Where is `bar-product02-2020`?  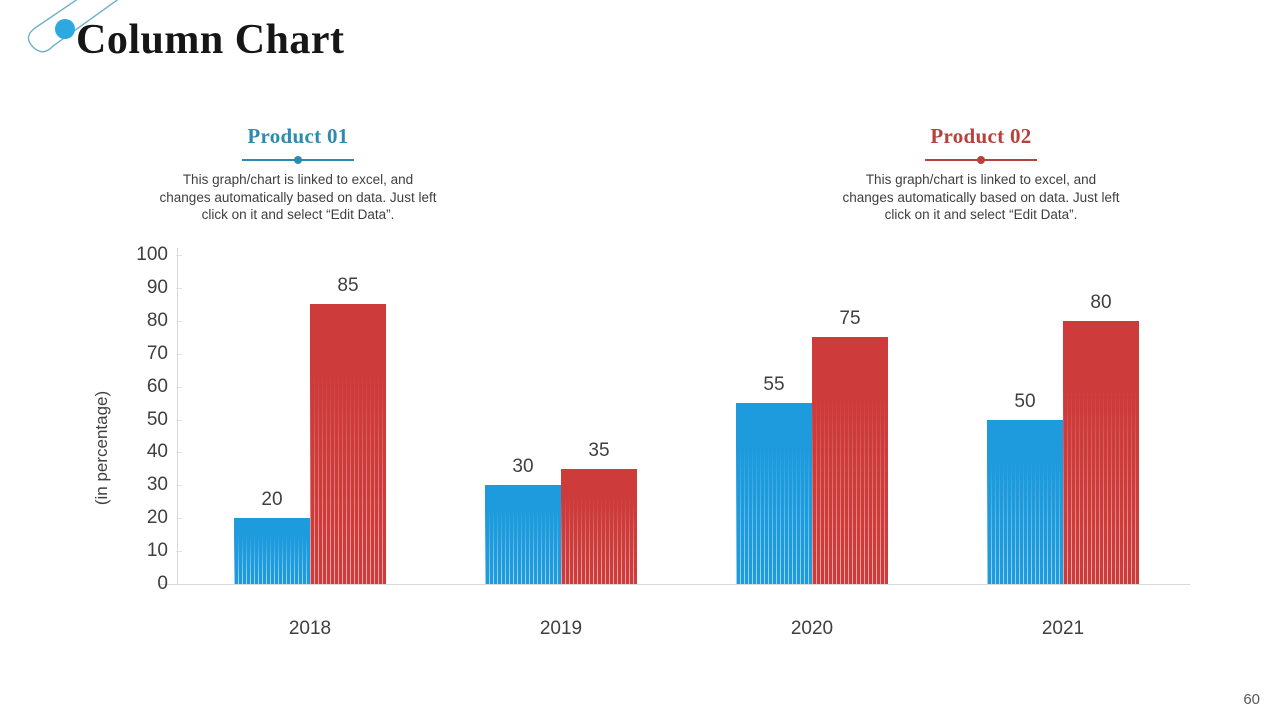 bar-product02-2020 is located at coordinates (850, 460).